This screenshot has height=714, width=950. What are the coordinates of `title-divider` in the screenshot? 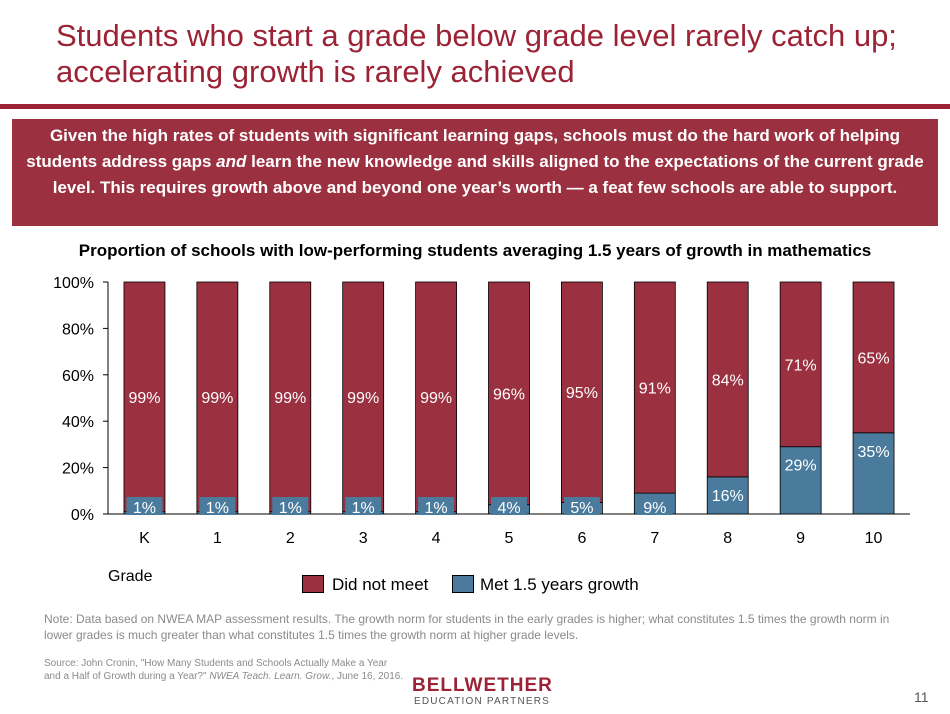 It's located at (475, 106).